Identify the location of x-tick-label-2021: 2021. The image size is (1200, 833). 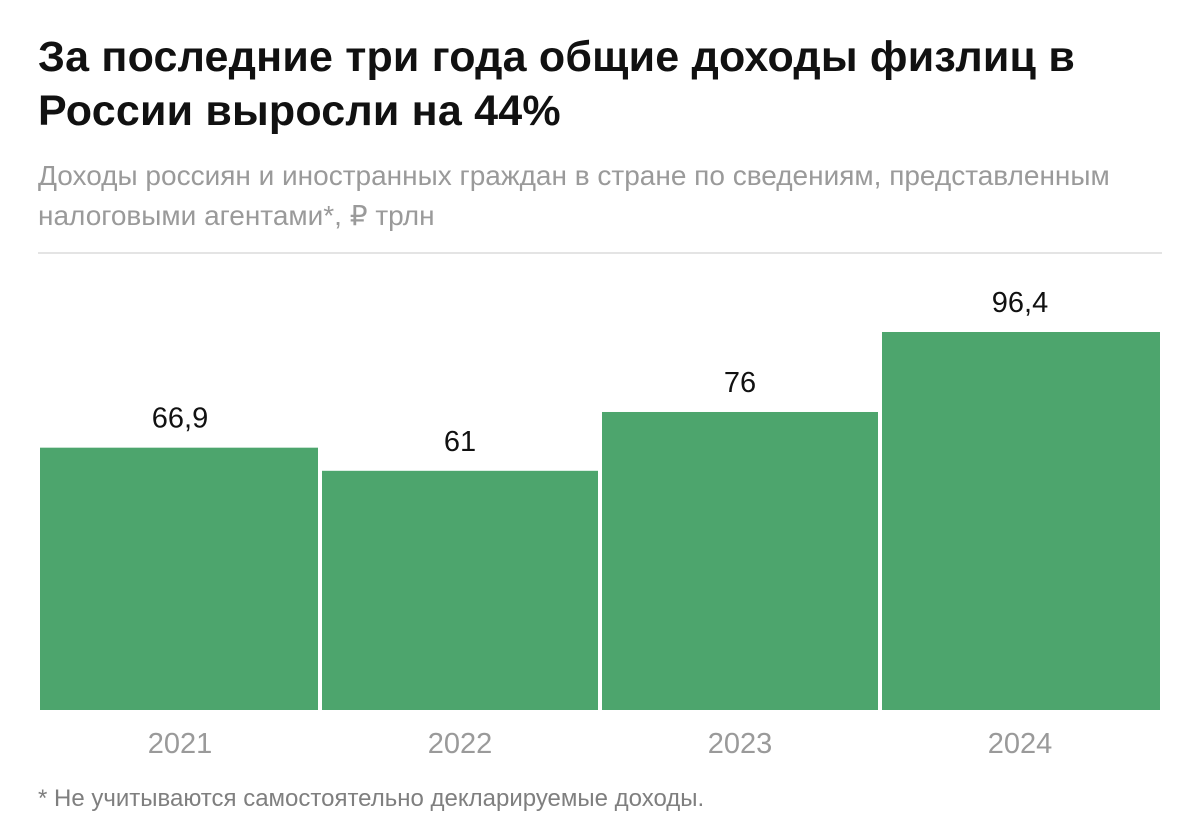
(180, 744).